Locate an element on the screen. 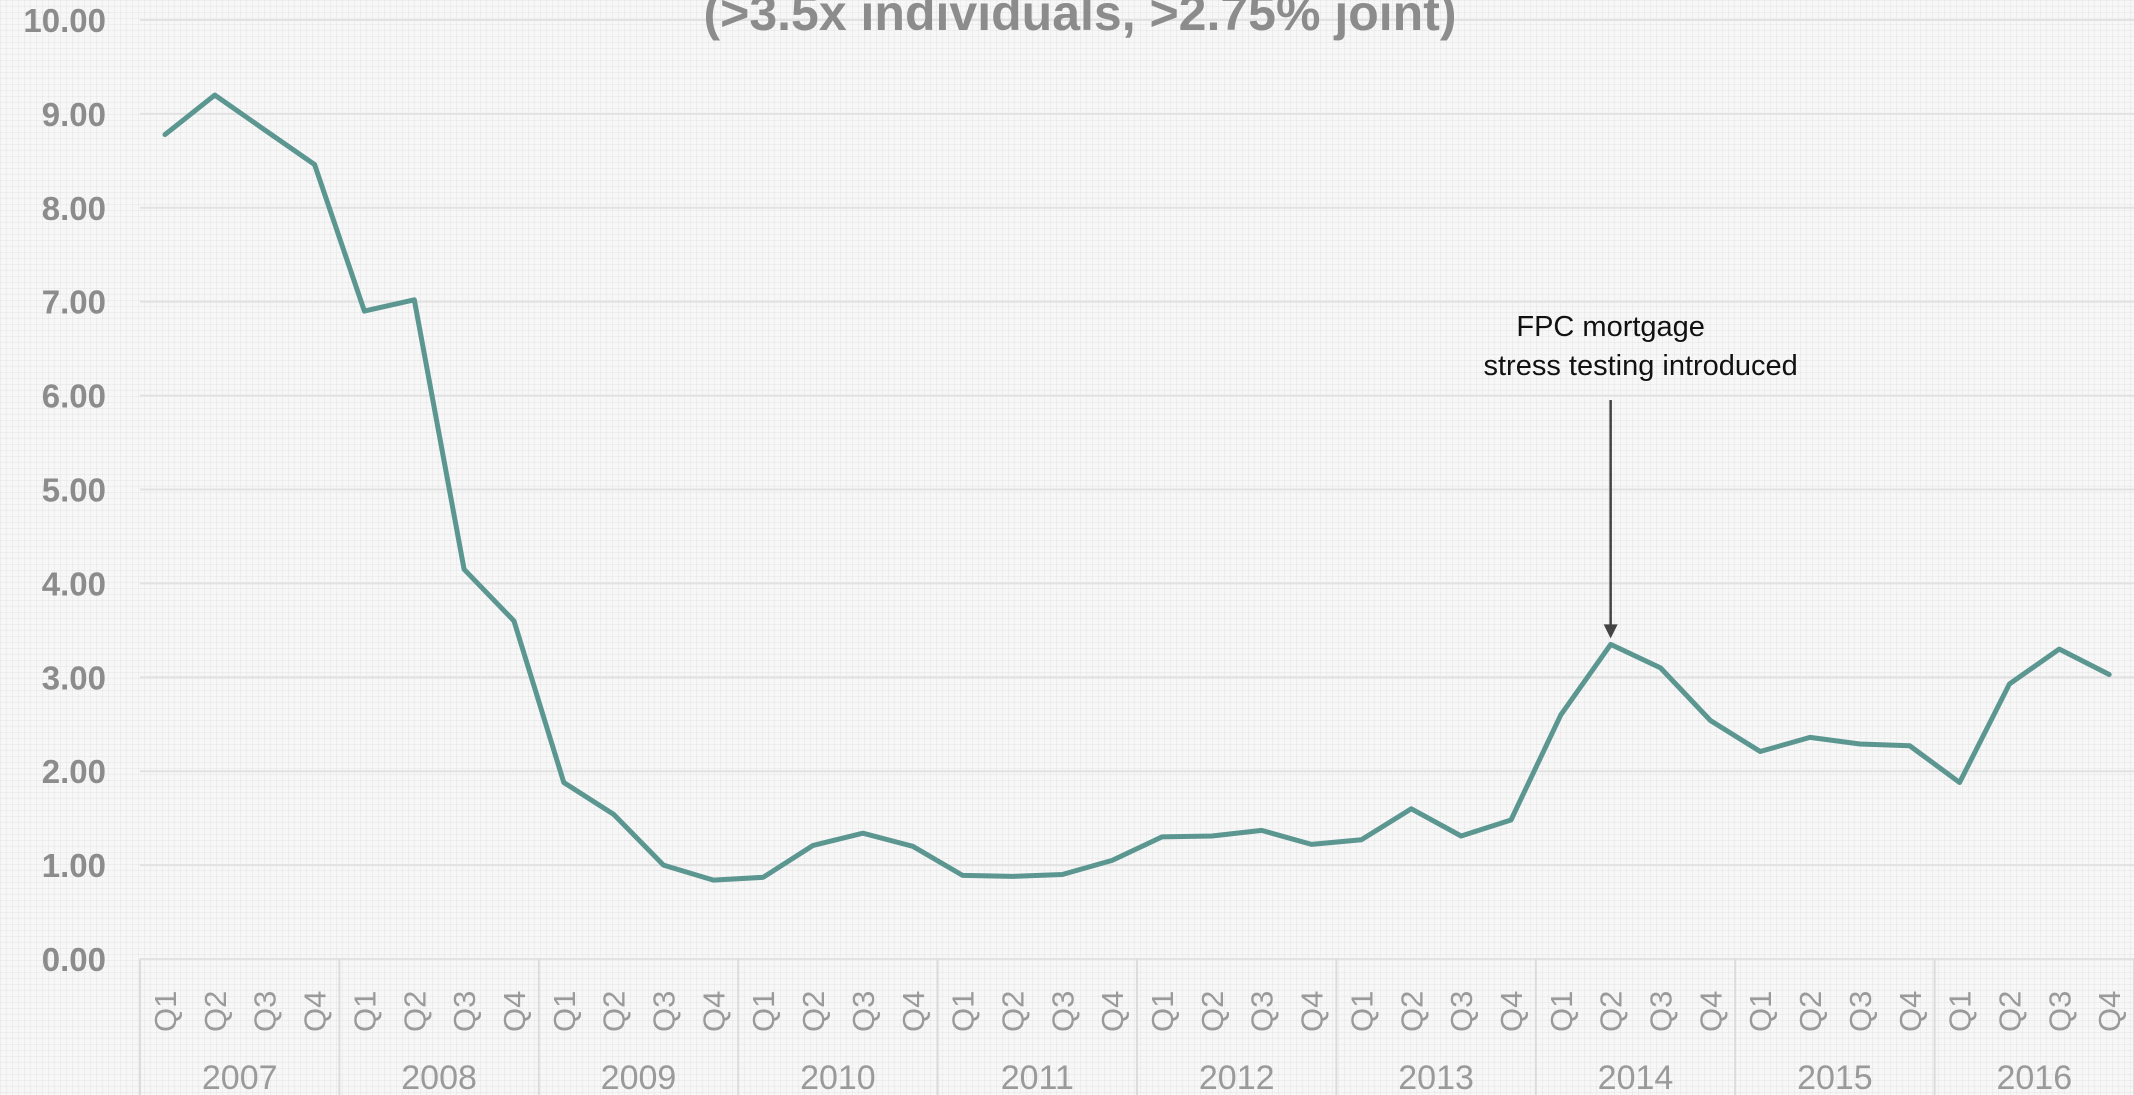  year-label: 2015 is located at coordinates (1835, 1077).